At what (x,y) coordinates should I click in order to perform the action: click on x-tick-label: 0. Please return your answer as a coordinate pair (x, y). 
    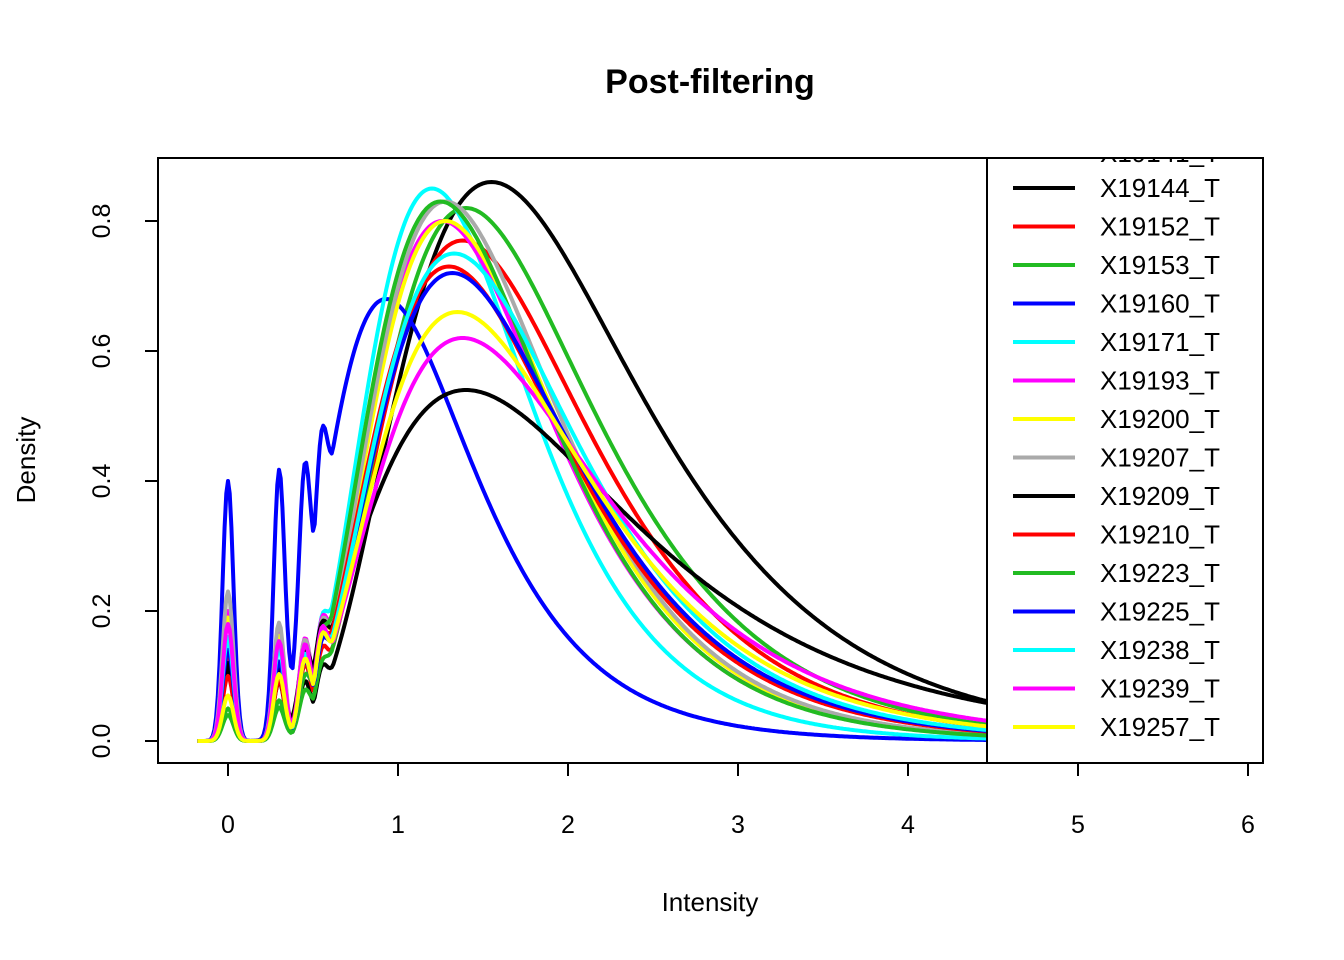
    Looking at the image, I should click on (228, 825).